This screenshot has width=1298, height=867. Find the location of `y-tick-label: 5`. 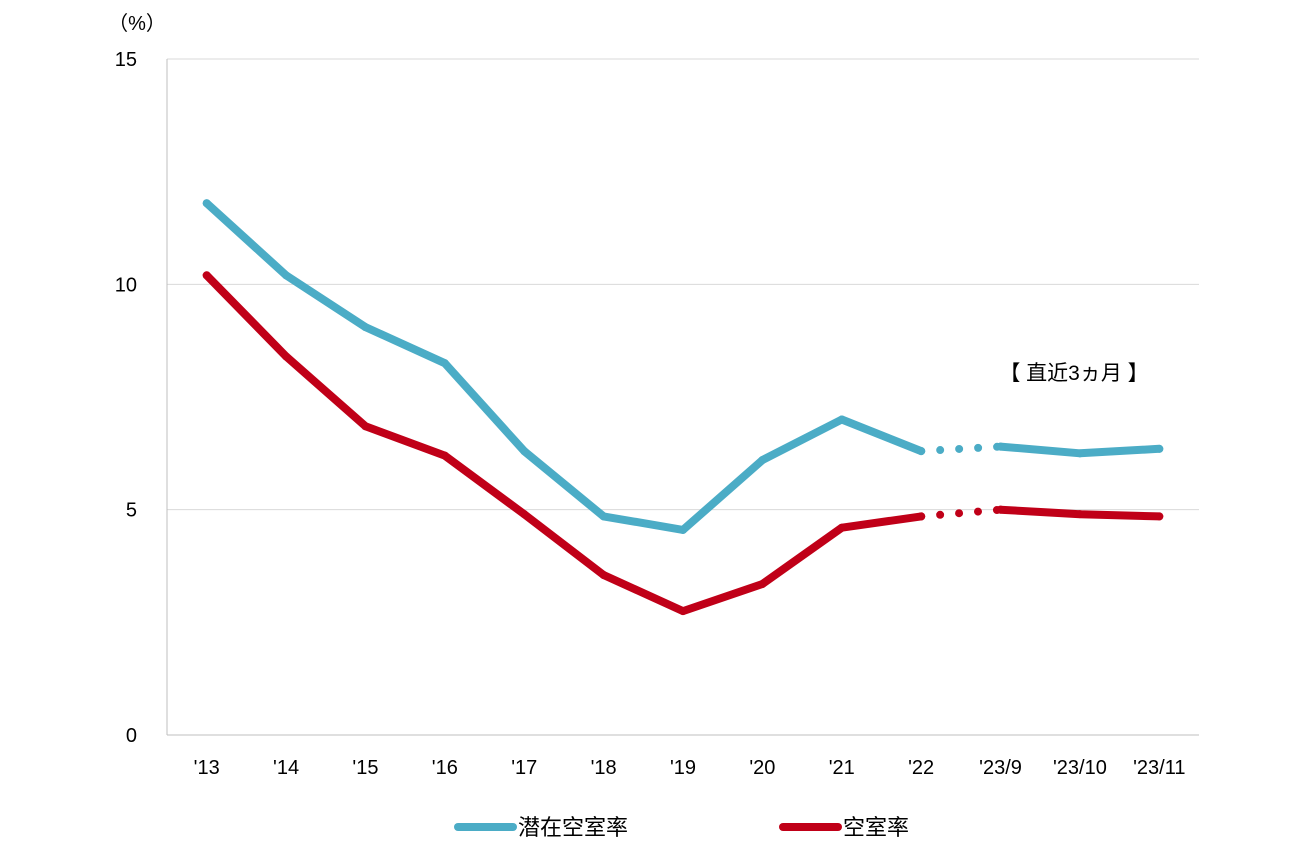

y-tick-label: 5 is located at coordinates (131, 511).